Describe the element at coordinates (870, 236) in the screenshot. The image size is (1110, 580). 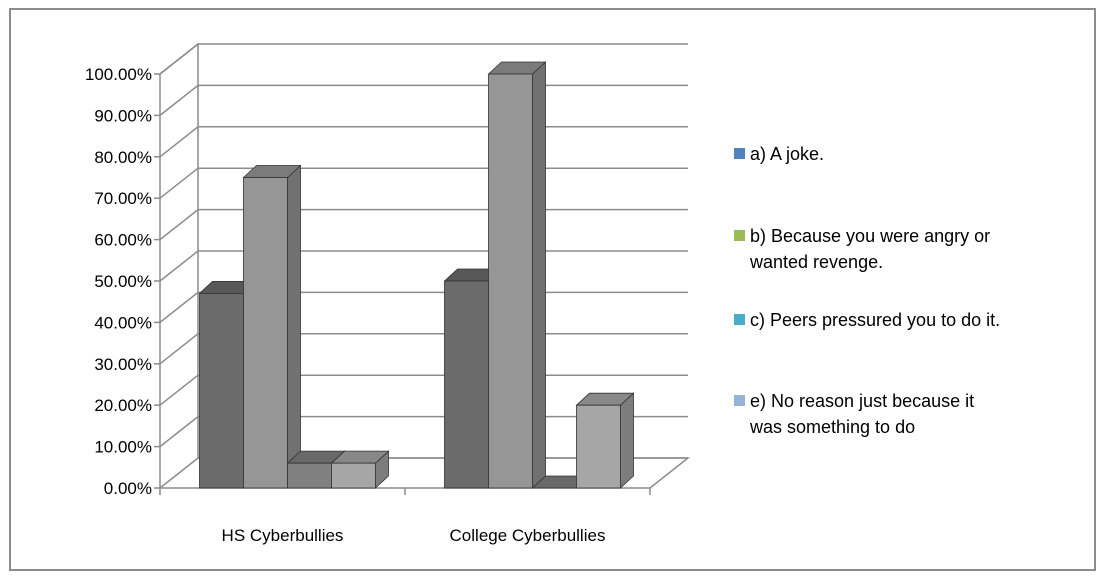
I see `legend-label: b) Because you were angry or` at that location.